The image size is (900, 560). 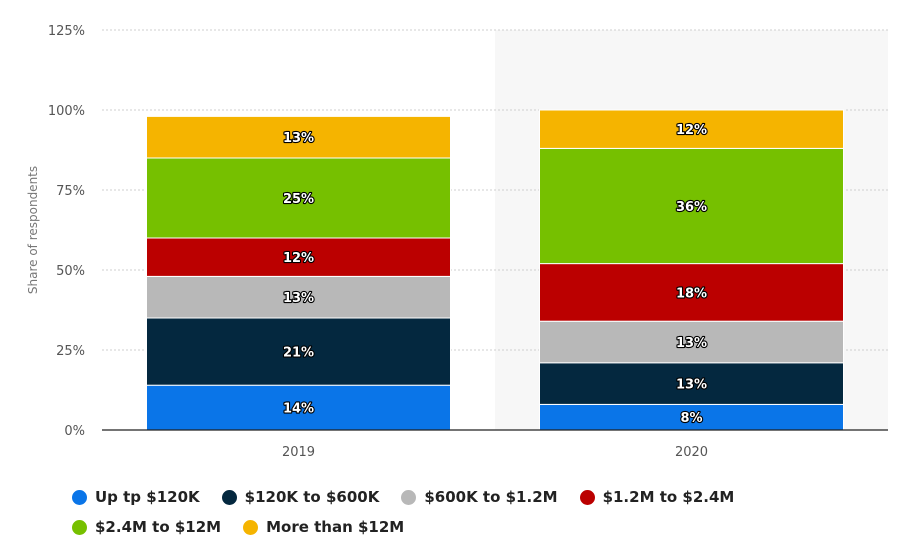 I want to click on legend-label: $1.2M to $2.4M, so click(x=668, y=497).